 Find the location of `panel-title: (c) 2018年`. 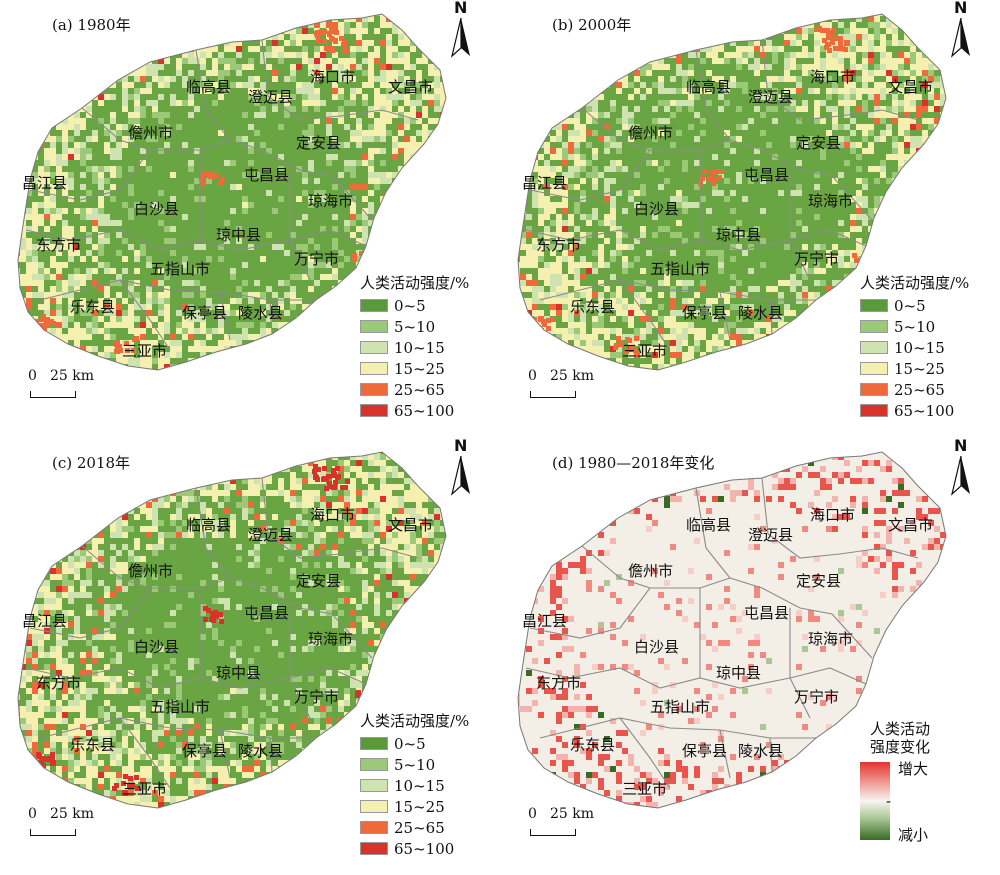

panel-title: (c) 2018年 is located at coordinates (91, 463).